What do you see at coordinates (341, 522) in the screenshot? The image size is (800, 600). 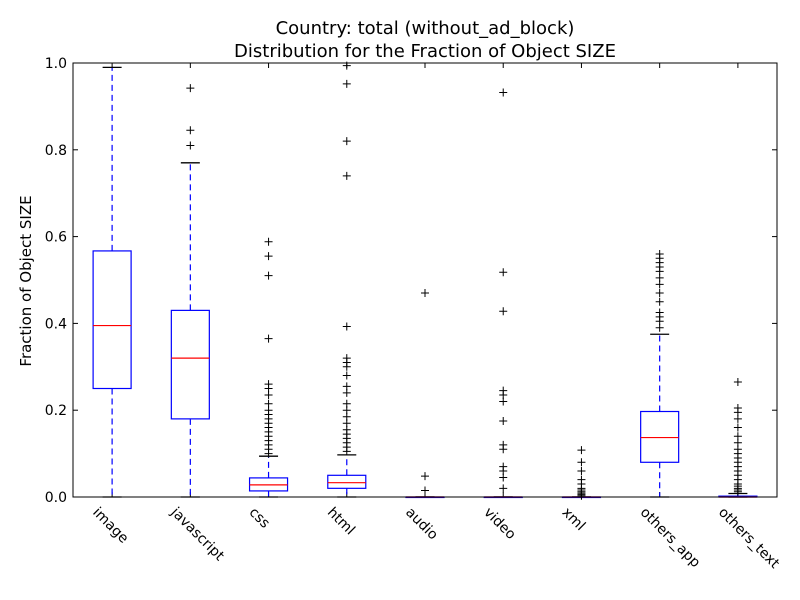 I see `x-tick-label: html` at bounding box center [341, 522].